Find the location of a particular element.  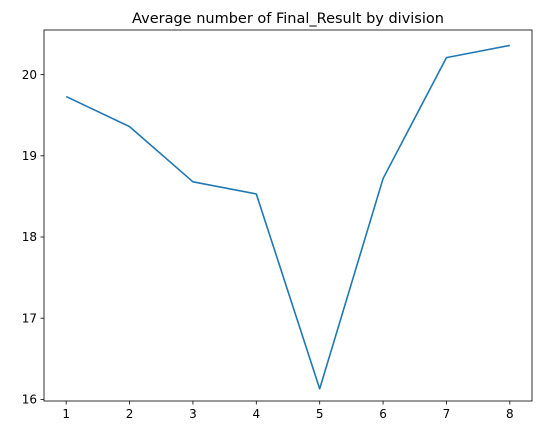

y-tick-label: 18 is located at coordinates (29, 237).